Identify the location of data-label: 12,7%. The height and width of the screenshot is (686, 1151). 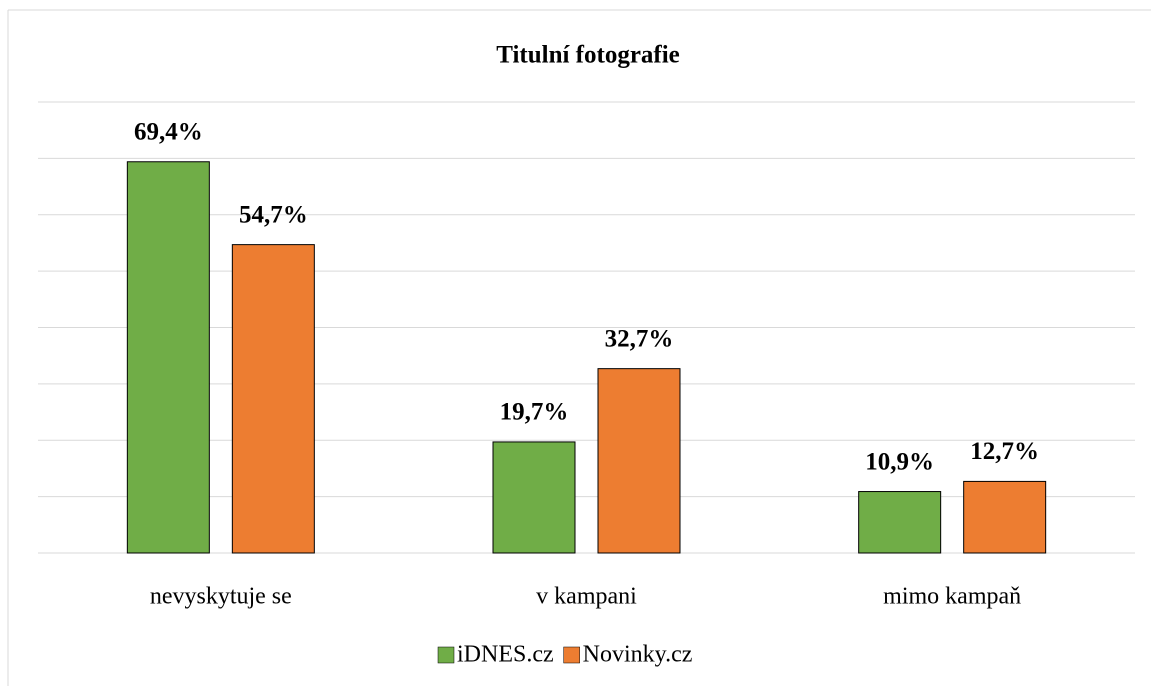
(1004, 451).